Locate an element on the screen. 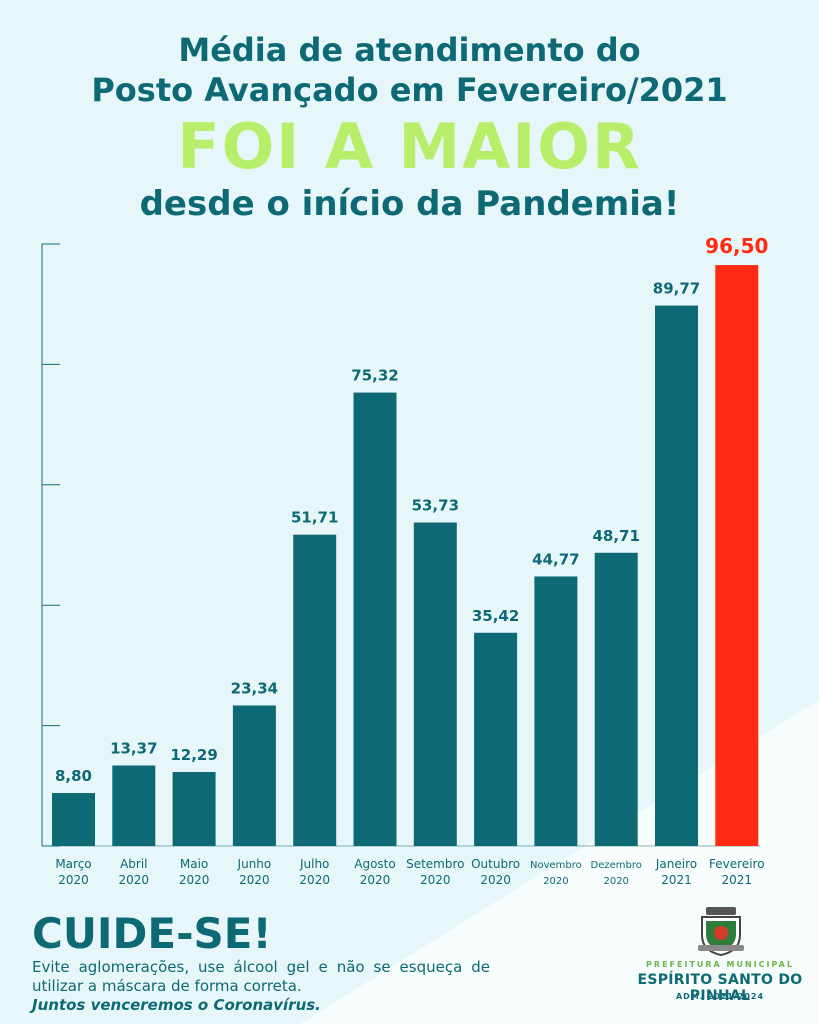 The width and height of the screenshot is (819, 1024). x-tick-label-9: Dezembro is located at coordinates (616, 865).